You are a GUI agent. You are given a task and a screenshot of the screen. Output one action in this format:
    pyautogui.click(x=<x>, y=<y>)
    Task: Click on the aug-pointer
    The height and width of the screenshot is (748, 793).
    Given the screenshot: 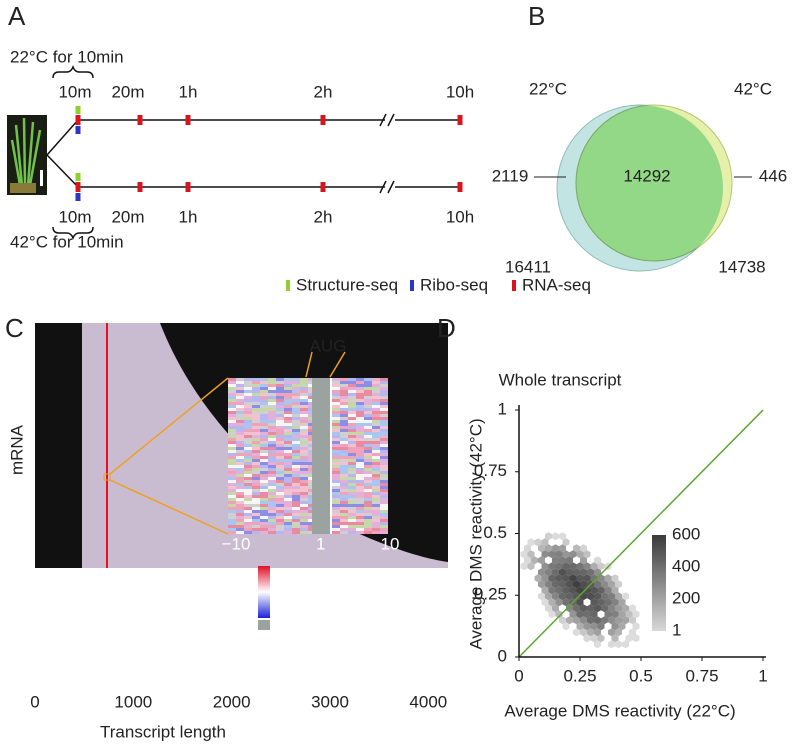 What is the action you would take?
    pyautogui.click(x=325, y=364)
    